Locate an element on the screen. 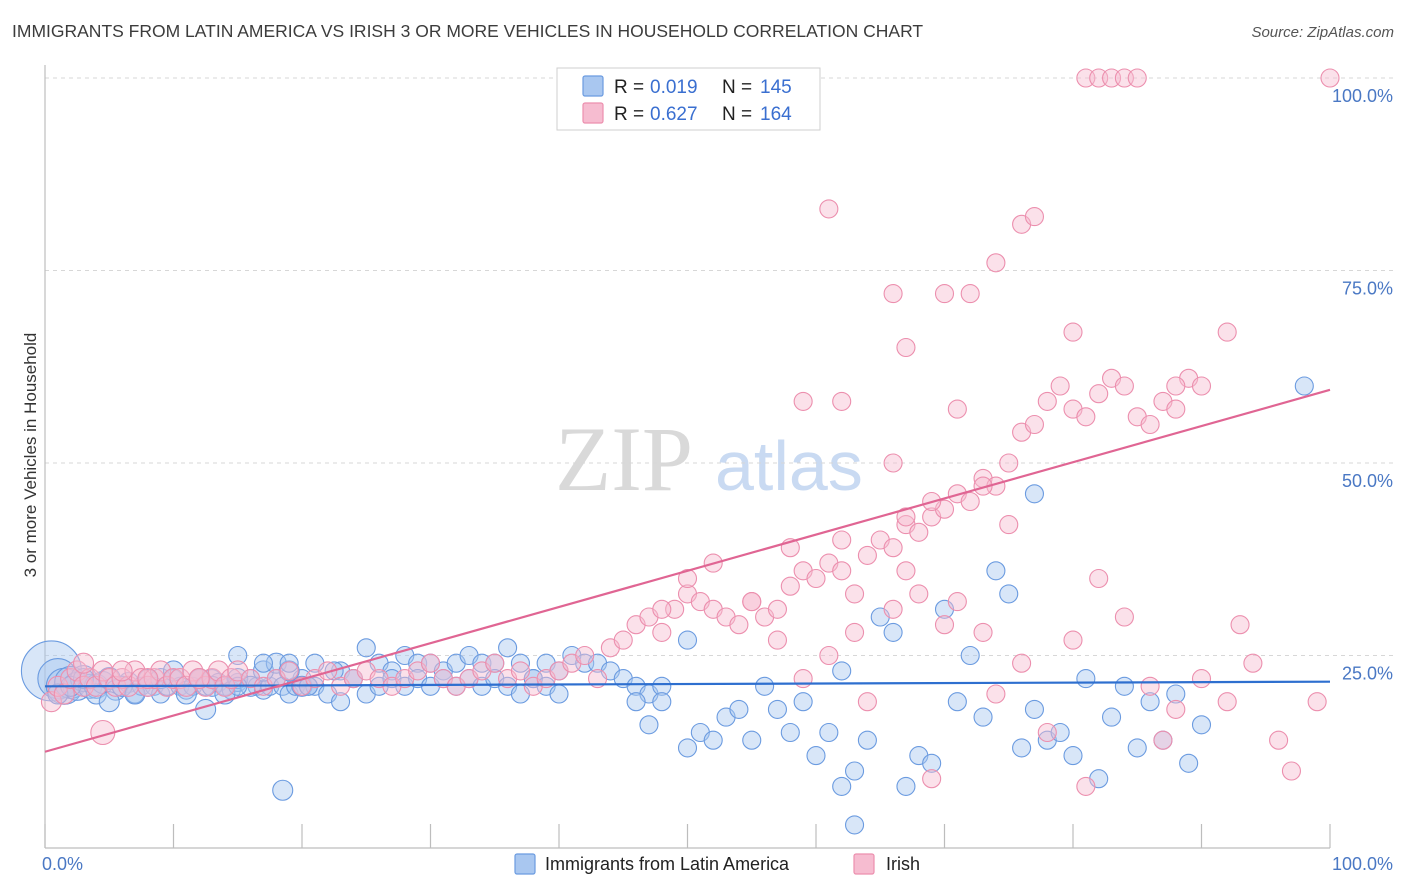 The height and width of the screenshot is (892, 1406). legend-r-value-2: 0.627 is located at coordinates (674, 114).